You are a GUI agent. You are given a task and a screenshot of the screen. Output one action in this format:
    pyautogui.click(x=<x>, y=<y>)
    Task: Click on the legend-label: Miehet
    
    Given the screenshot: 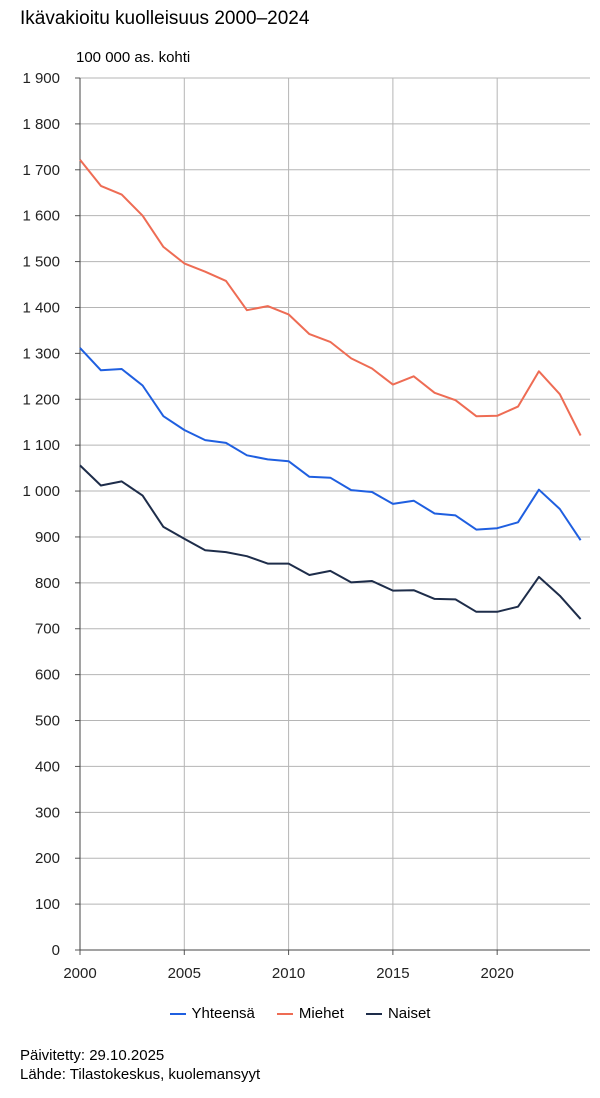 What is the action you would take?
    pyautogui.click(x=321, y=1013)
    